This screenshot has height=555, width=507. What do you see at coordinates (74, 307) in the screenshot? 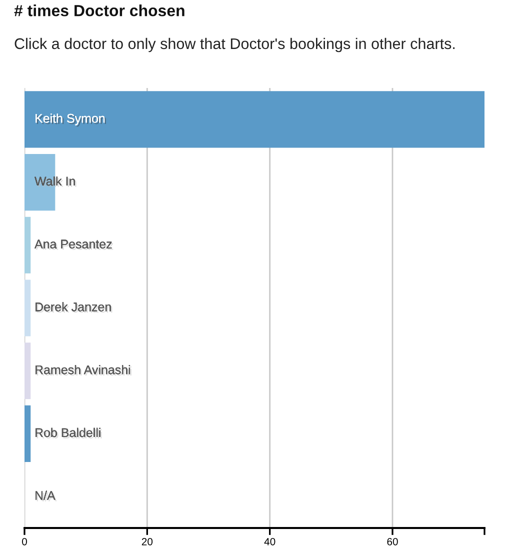
I see `y-tick-label: Derek Janzen` at bounding box center [74, 307].